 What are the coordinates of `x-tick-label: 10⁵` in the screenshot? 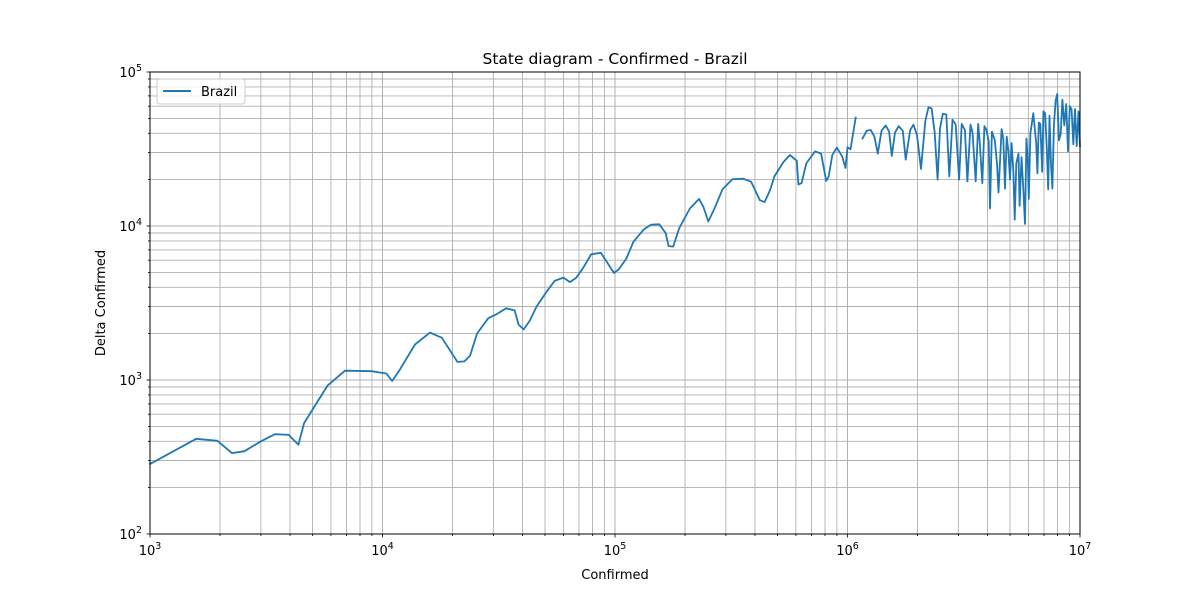 It's located at (615, 550).